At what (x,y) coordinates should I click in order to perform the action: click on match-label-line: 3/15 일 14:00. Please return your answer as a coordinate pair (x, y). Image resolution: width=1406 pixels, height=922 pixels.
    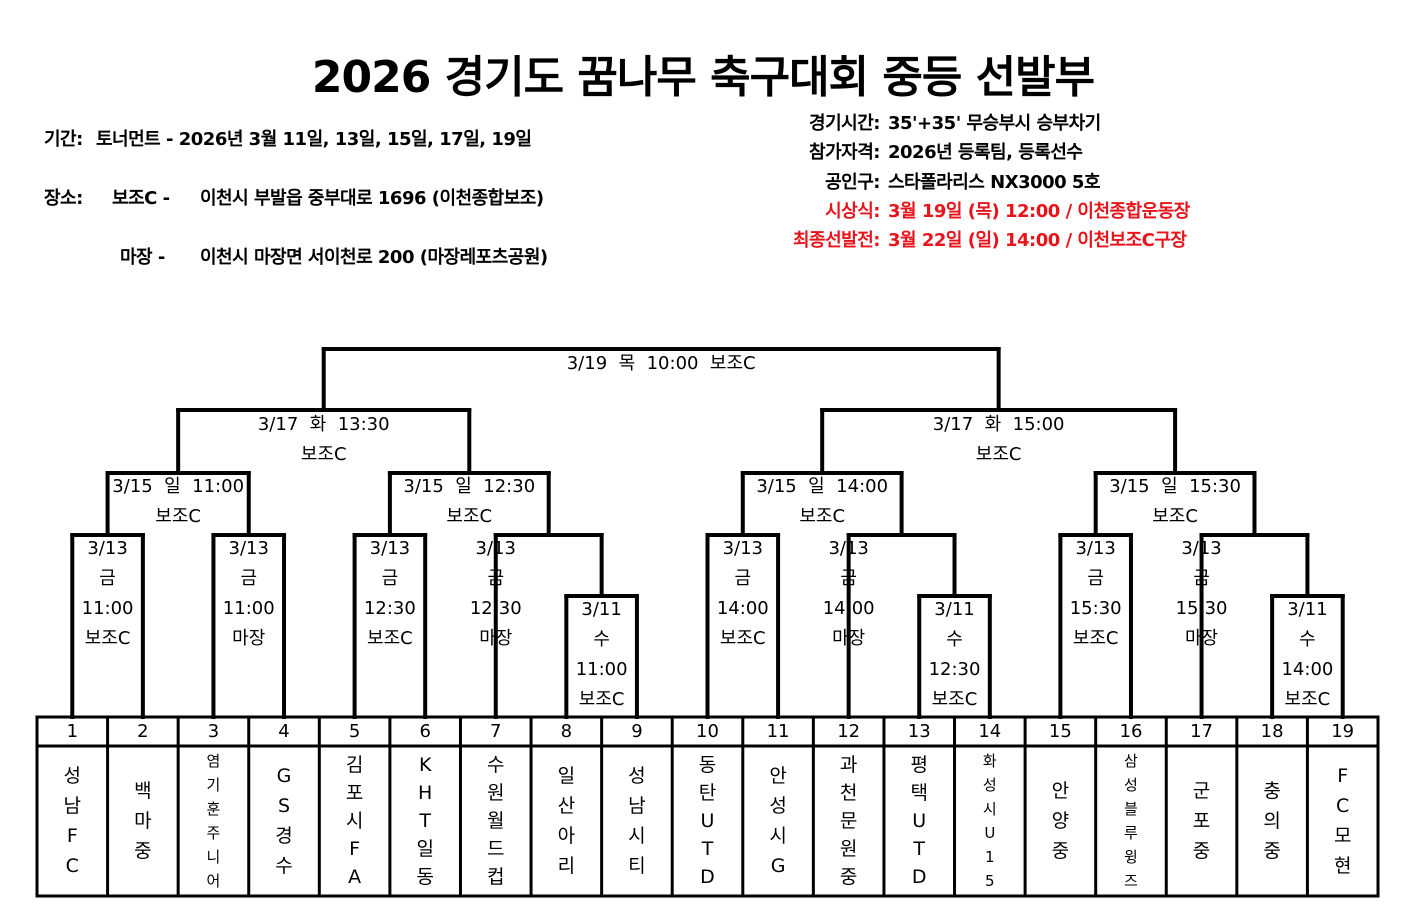
    Looking at the image, I should click on (822, 486).